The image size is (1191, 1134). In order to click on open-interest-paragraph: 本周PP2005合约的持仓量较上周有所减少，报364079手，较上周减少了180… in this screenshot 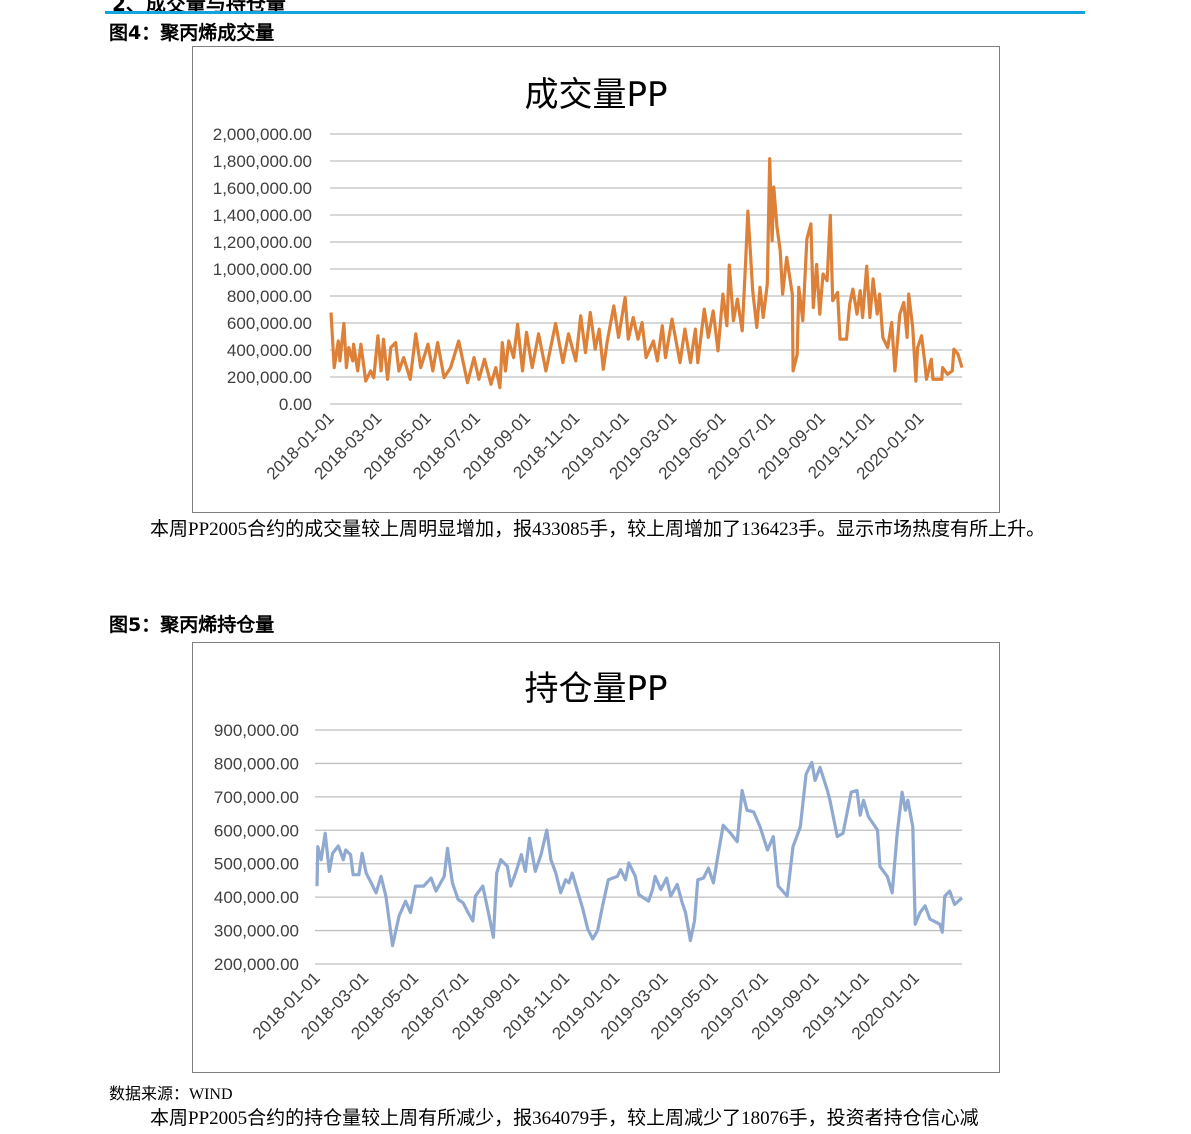, I will do `click(564, 1118)`.